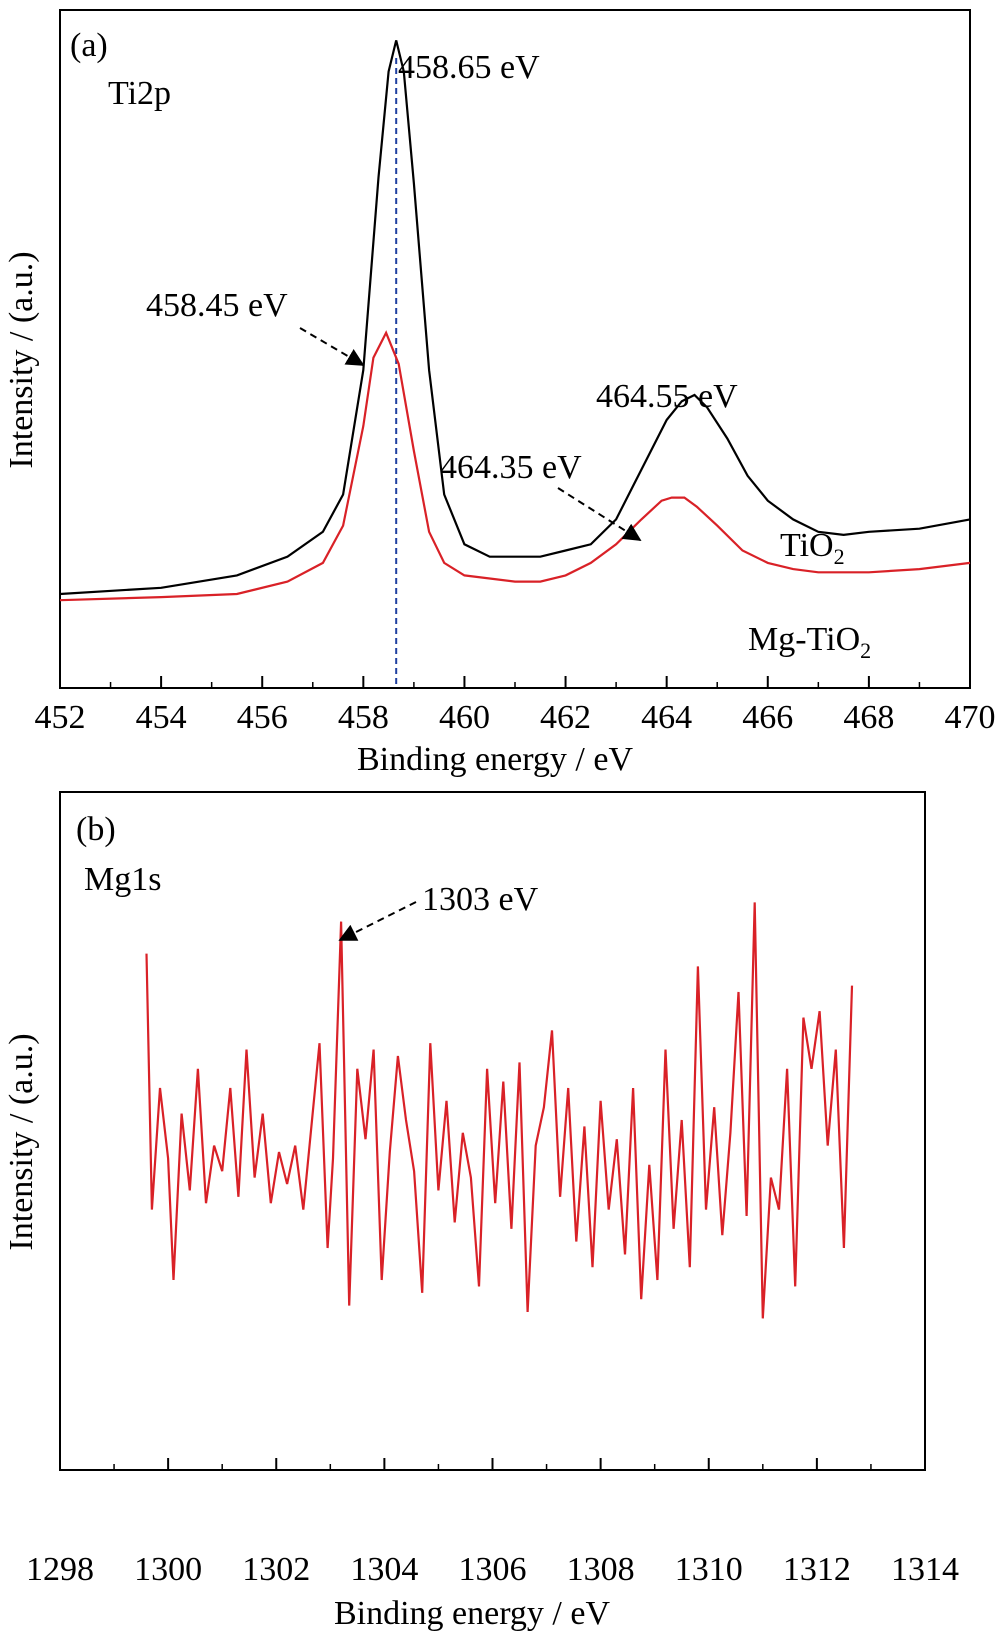 This screenshot has height=1636, width=1000. What do you see at coordinates (565, 717) in the screenshot?
I see `x-tick-label: 462` at bounding box center [565, 717].